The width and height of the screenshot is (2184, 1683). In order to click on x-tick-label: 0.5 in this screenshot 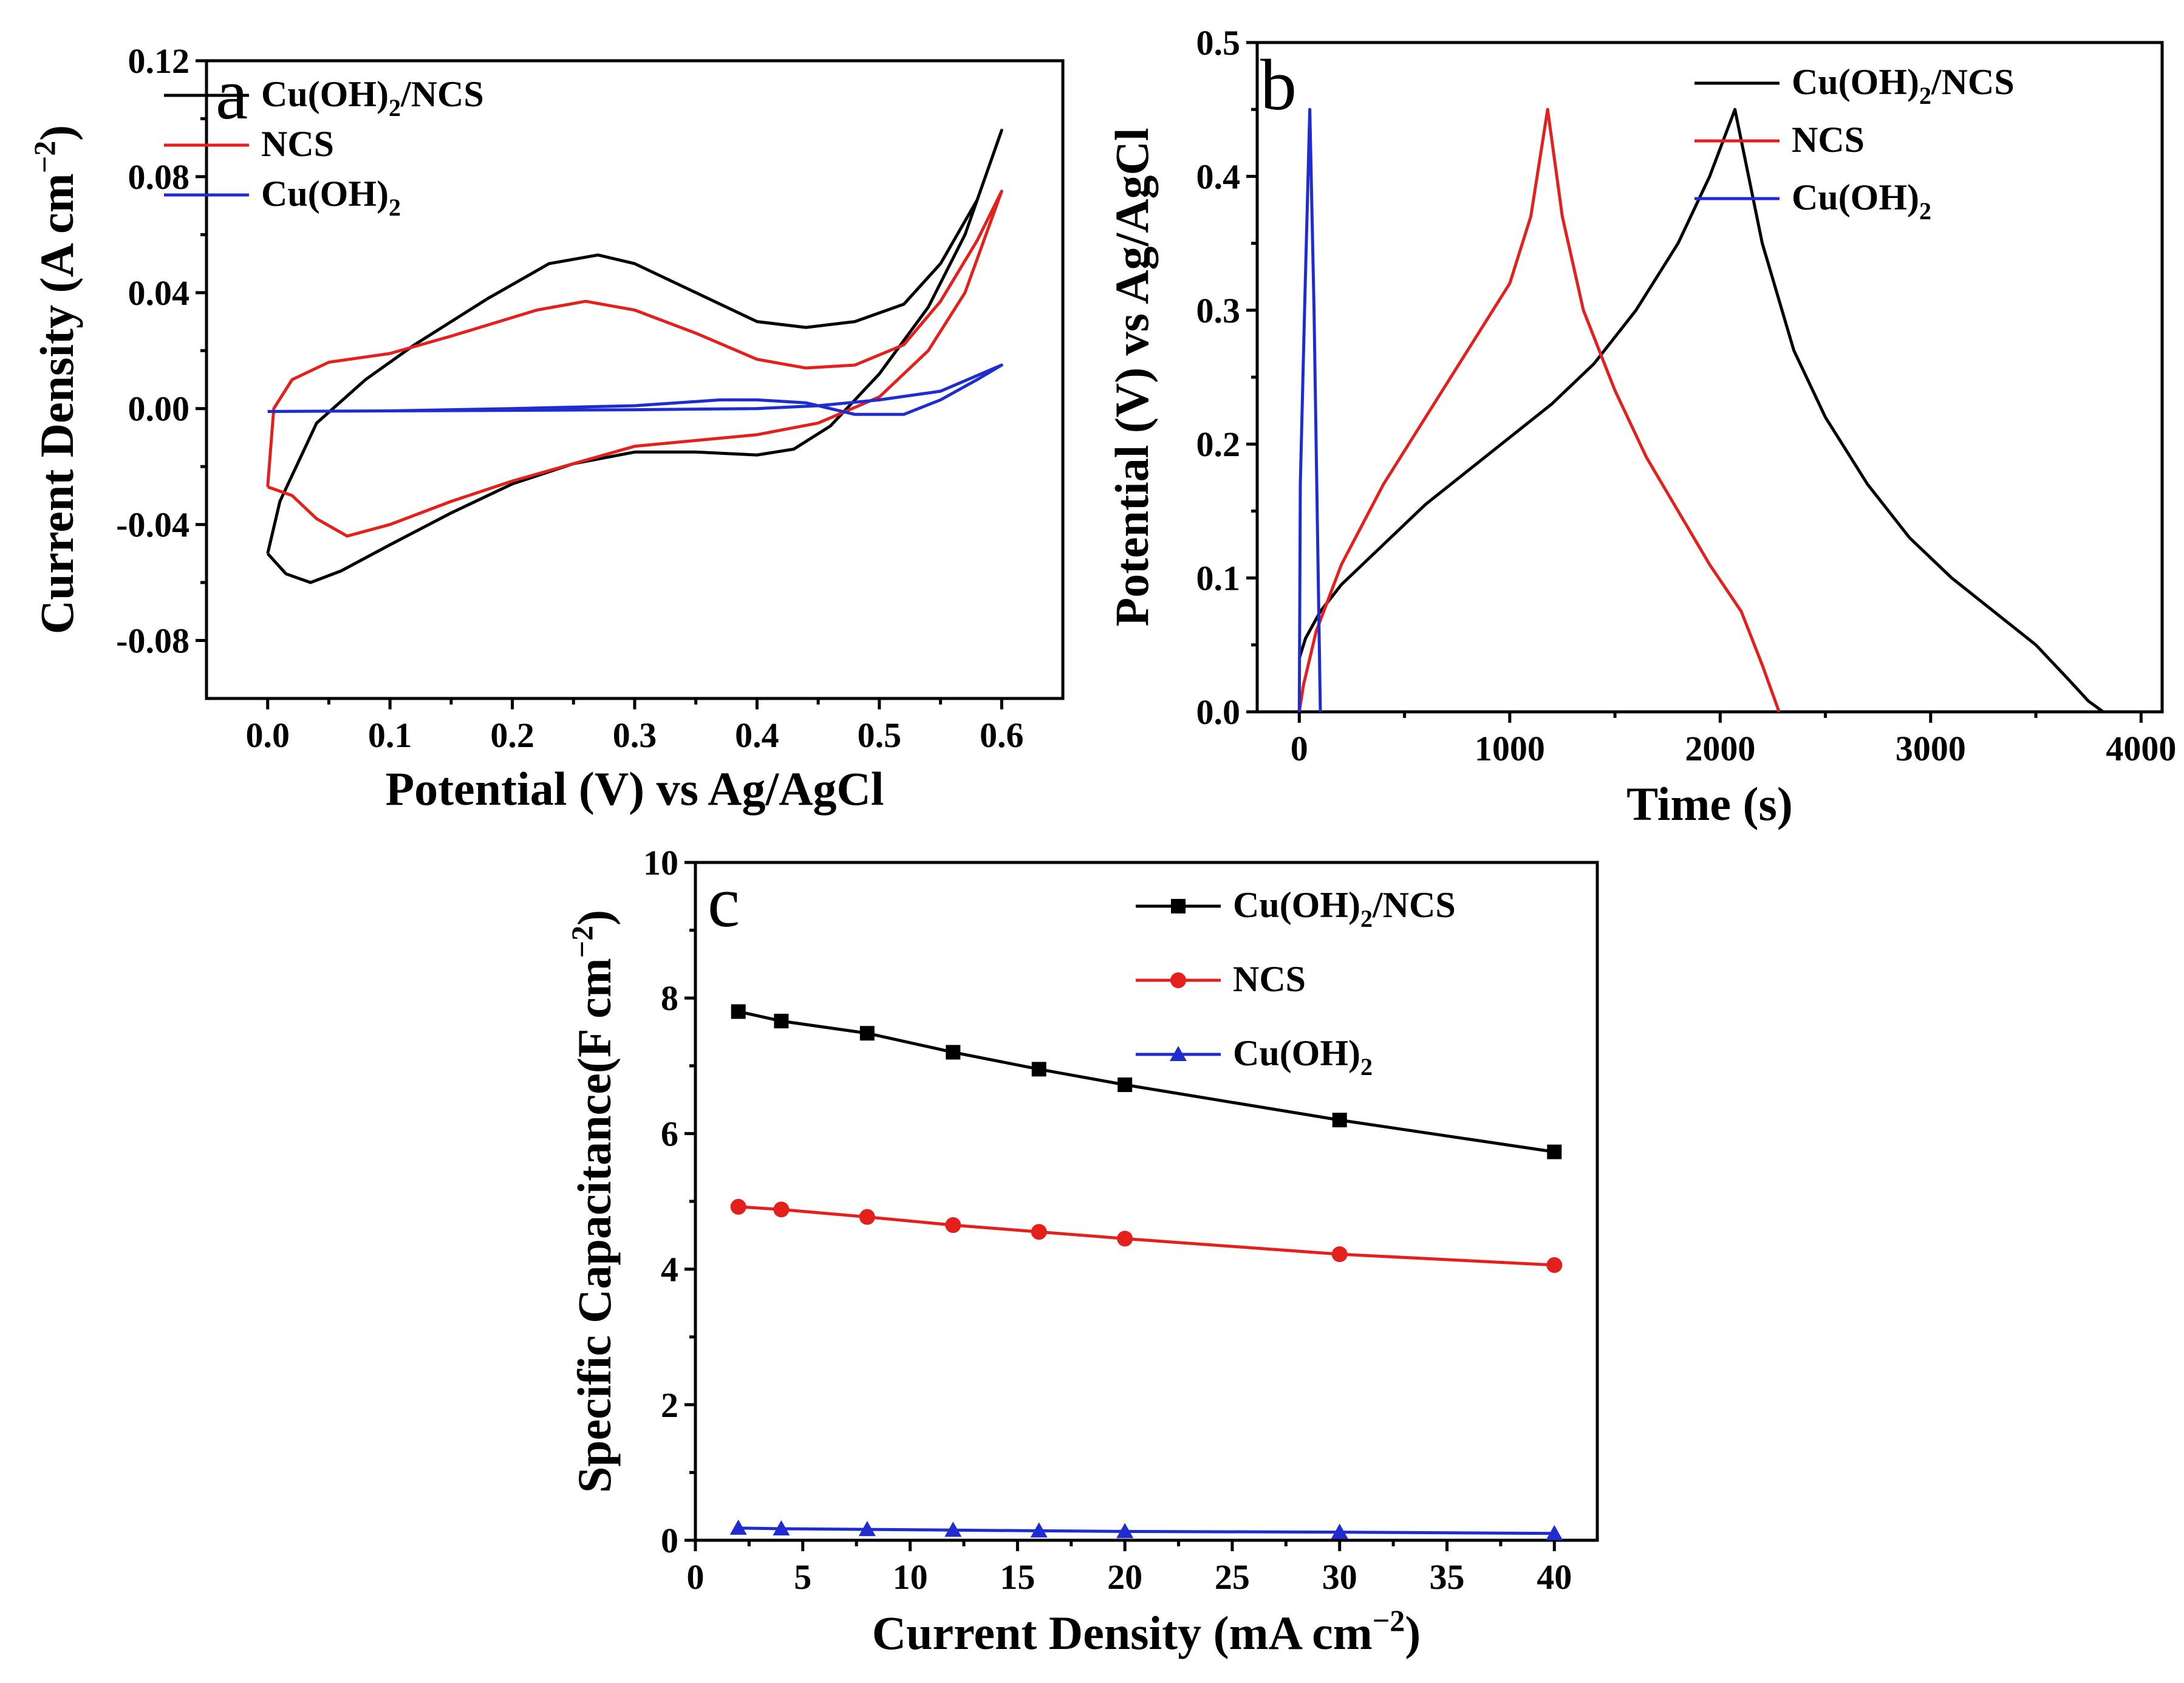, I will do `click(880, 735)`.